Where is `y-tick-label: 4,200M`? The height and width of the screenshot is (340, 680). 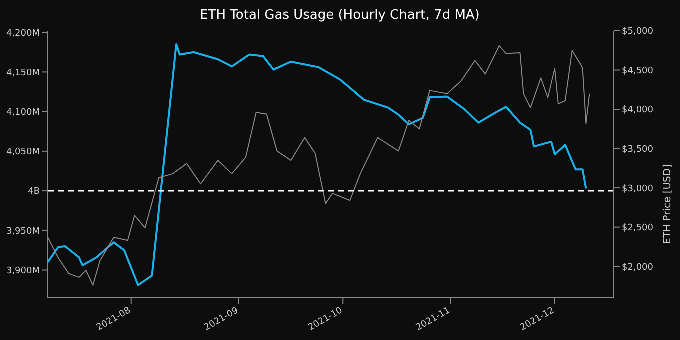 y-tick-label: 4,200M is located at coordinates (23, 33).